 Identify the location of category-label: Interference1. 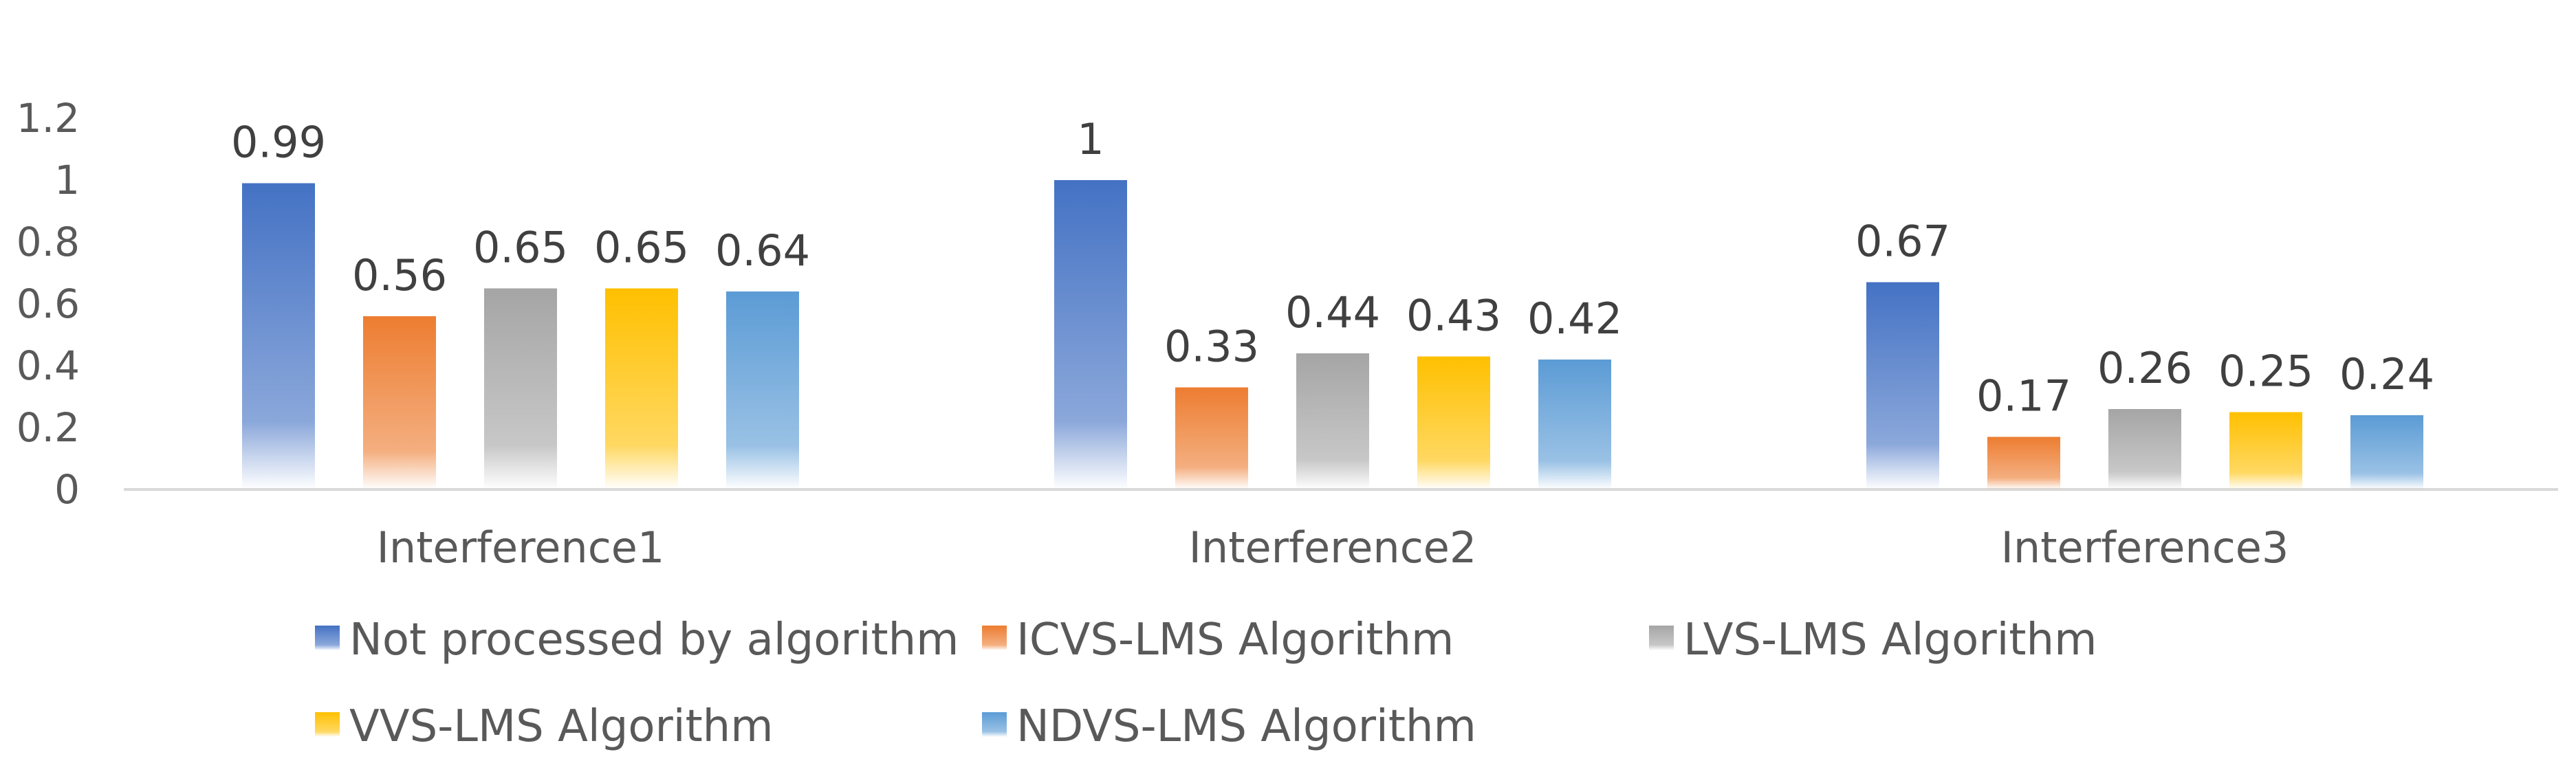
(521, 547).